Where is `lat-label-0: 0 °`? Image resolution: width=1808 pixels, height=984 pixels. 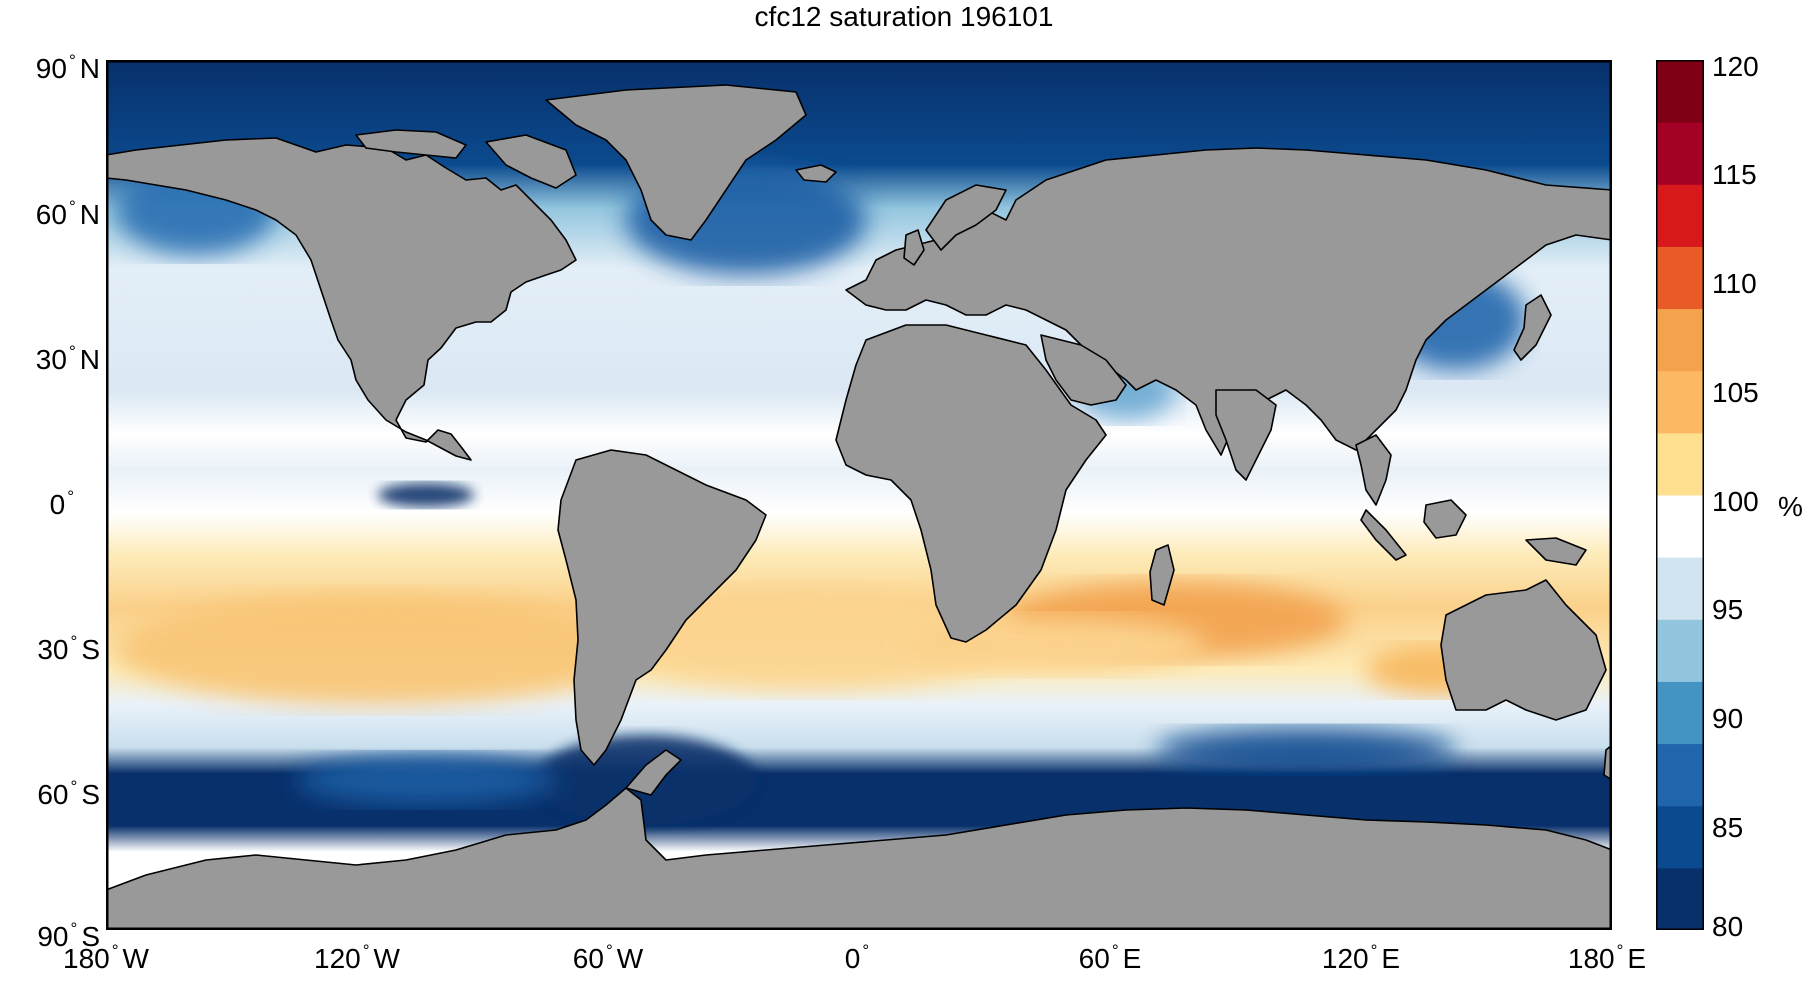
lat-label-0: 0 ° is located at coordinates (61, 503).